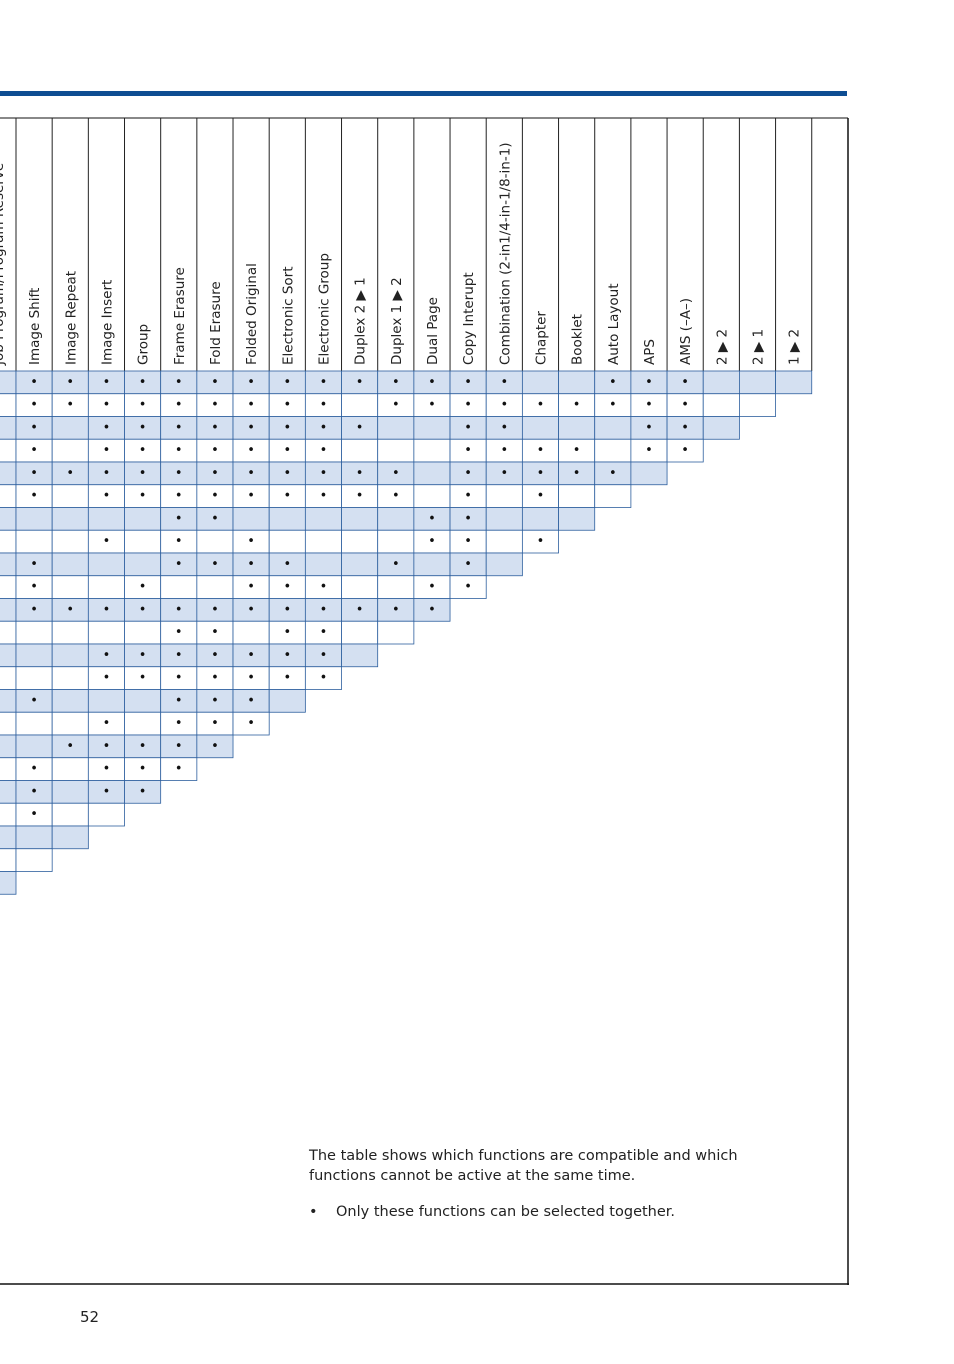 This screenshot has width=954, height=1364. I want to click on page-number: 52, so click(90, 1317).